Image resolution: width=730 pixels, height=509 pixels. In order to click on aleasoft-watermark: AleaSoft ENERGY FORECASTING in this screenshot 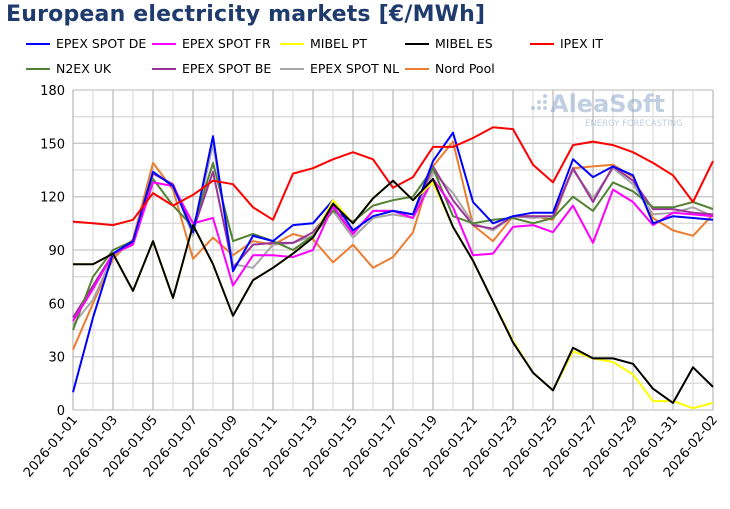, I will do `click(607, 109)`.